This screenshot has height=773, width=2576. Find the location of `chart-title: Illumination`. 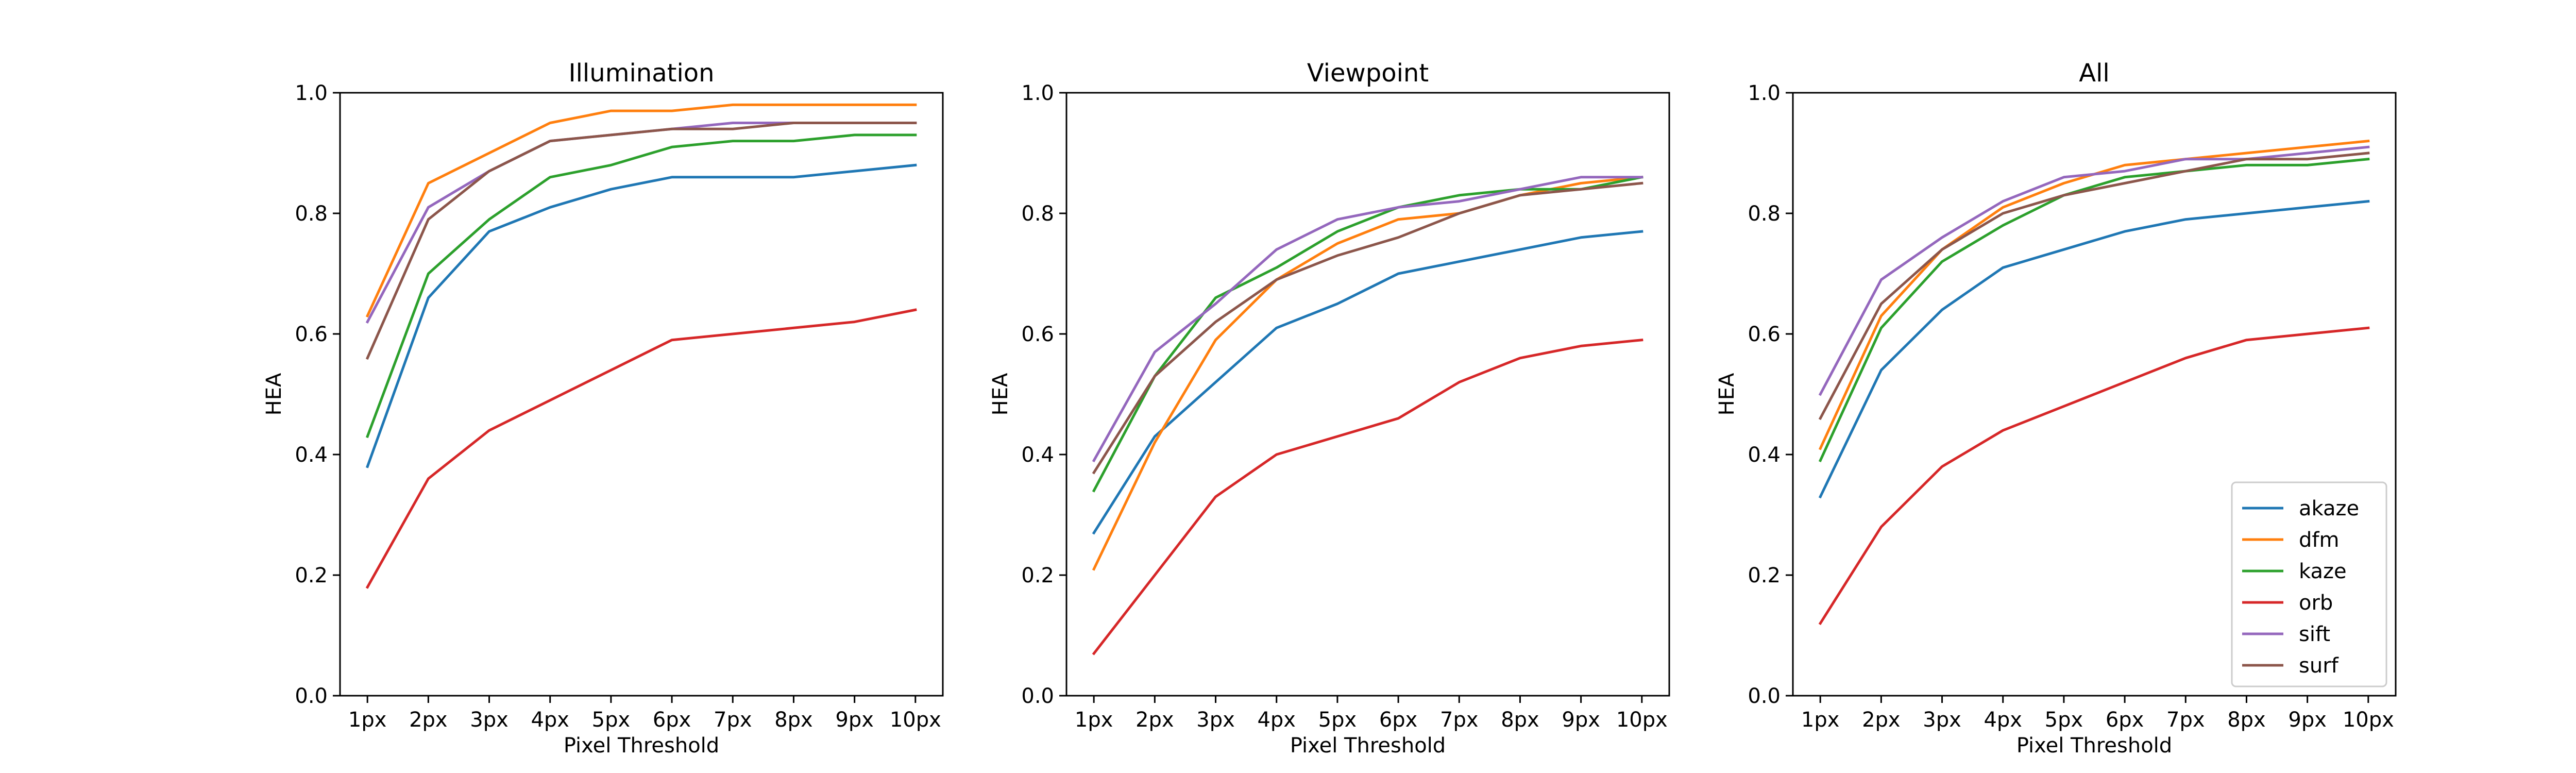

chart-title: Illumination is located at coordinates (641, 73).